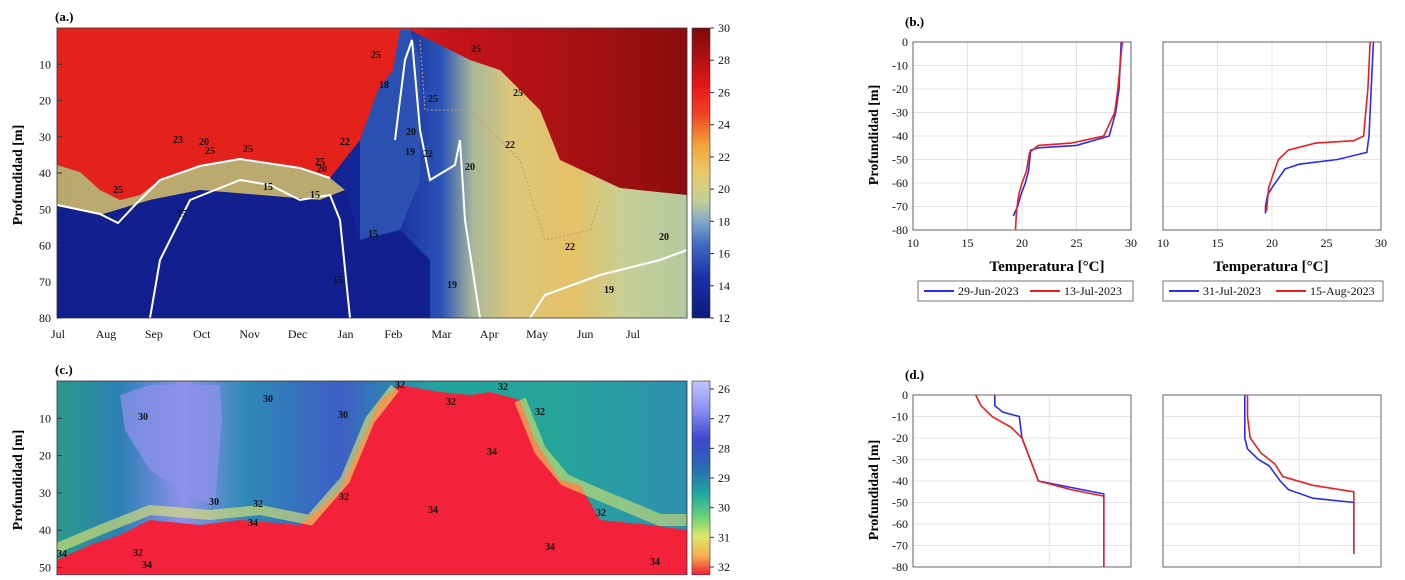 The height and width of the screenshot is (580, 1405). Describe the element at coordinates (900, 66) in the screenshot. I see `ytick-label: -10` at that location.